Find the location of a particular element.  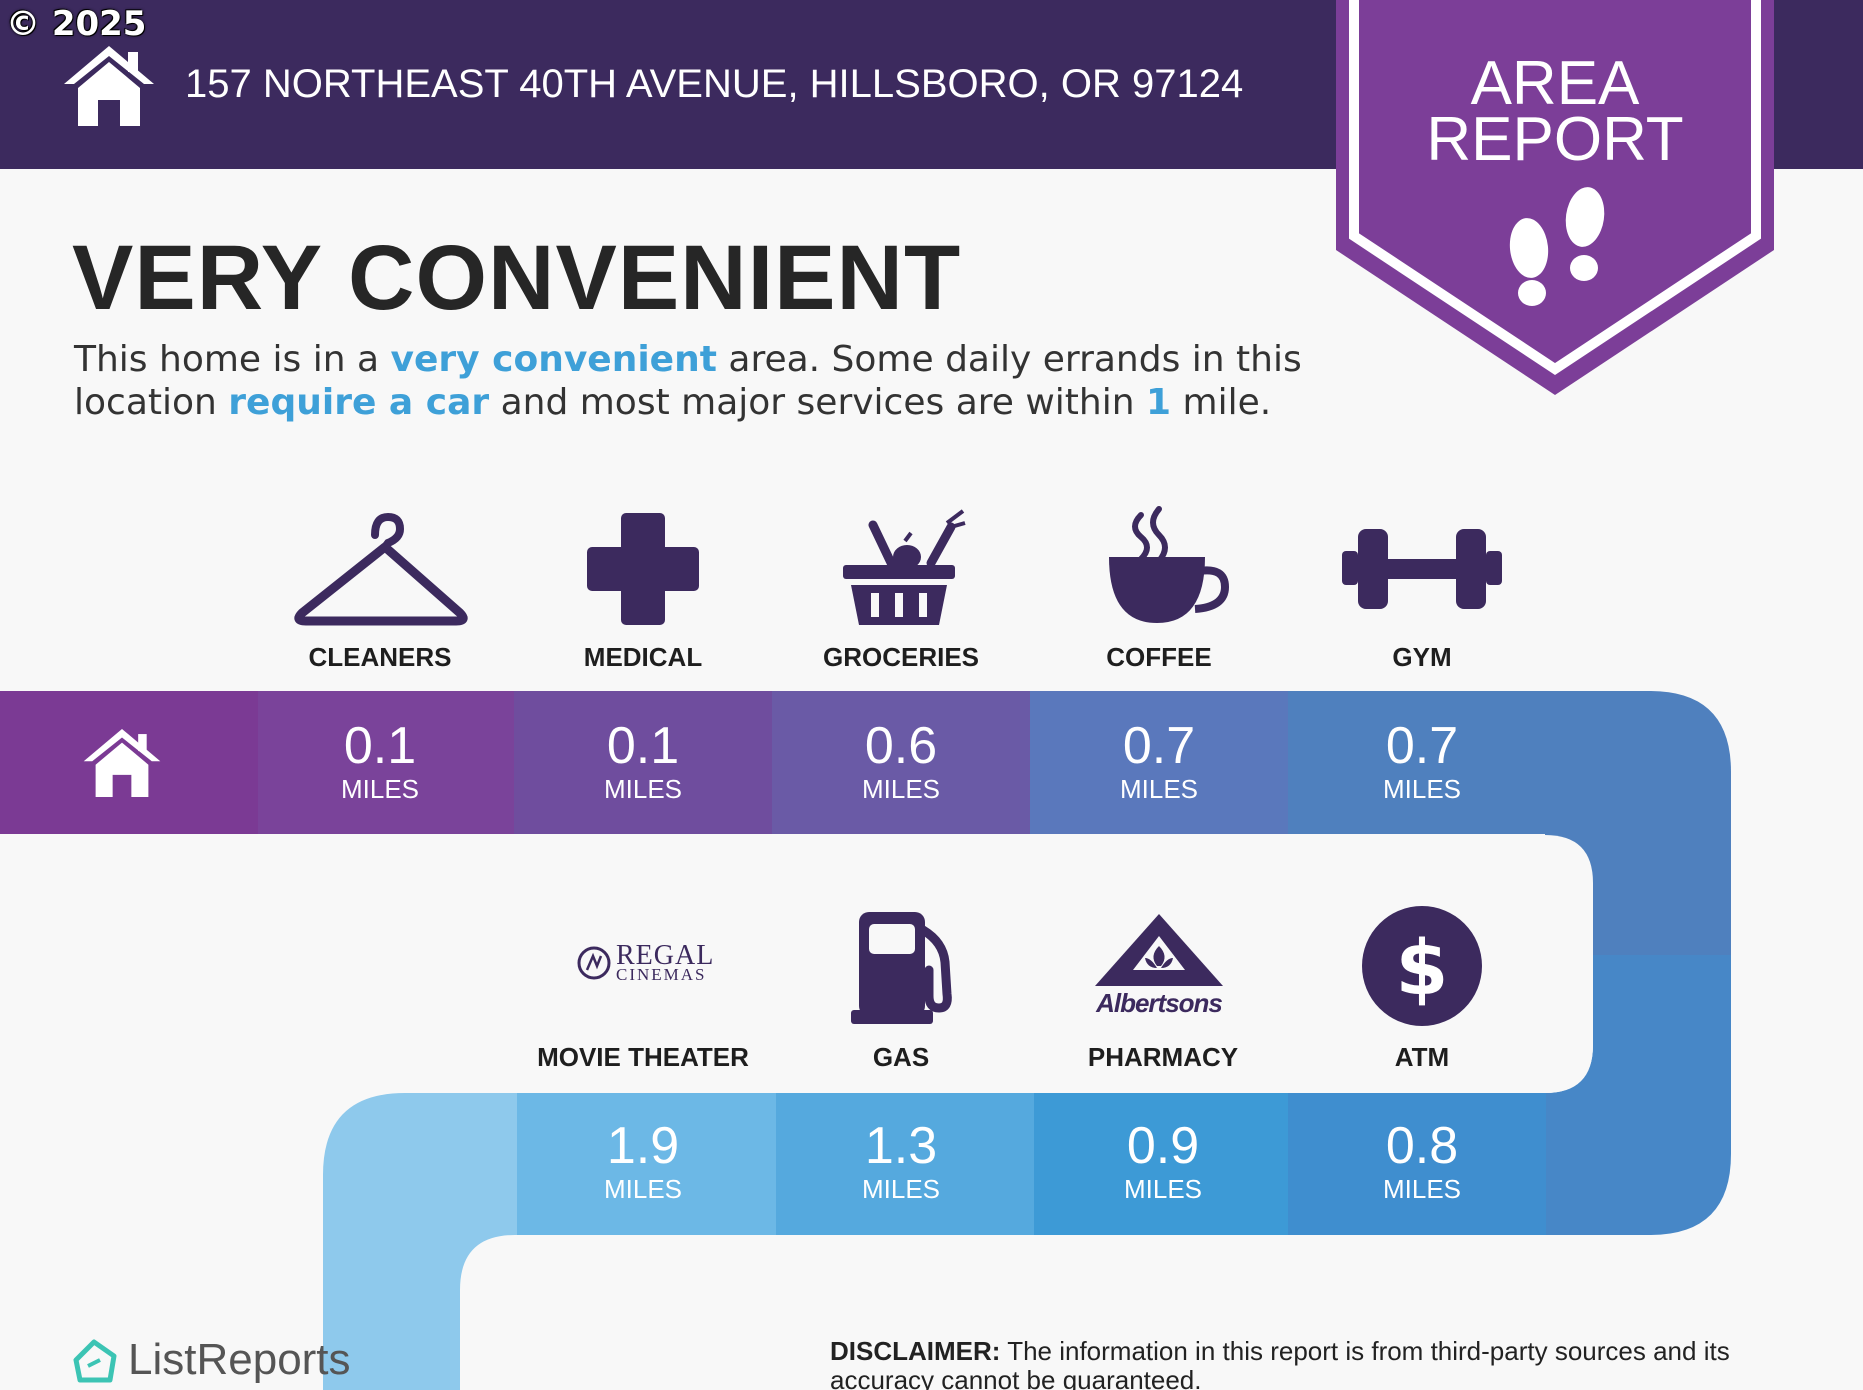

regal-cinemas-logo: REGAL CINEMAS is located at coordinates (645, 962).